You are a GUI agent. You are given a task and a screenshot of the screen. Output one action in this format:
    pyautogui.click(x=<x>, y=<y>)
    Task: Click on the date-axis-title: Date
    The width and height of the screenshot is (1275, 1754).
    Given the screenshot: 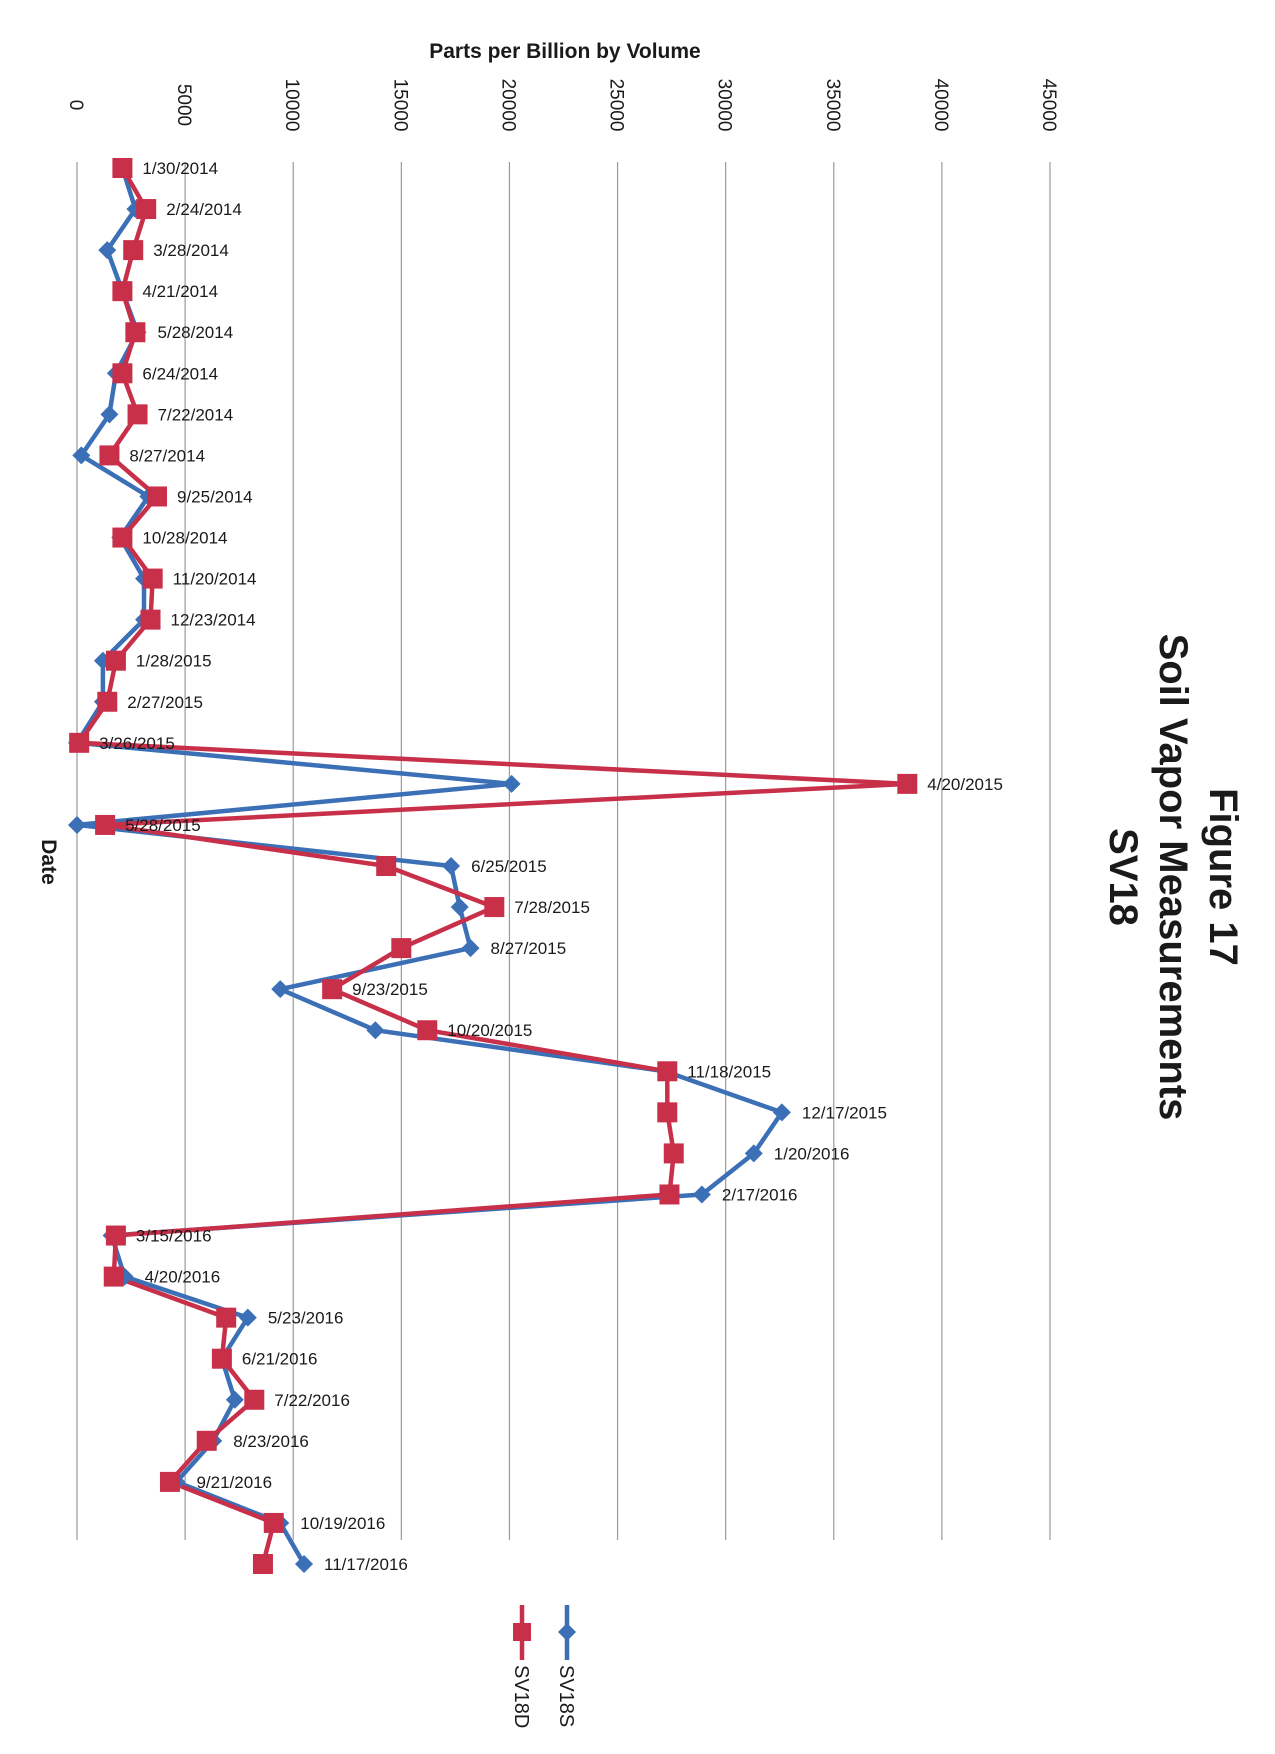 What is the action you would take?
    pyautogui.click(x=48, y=862)
    